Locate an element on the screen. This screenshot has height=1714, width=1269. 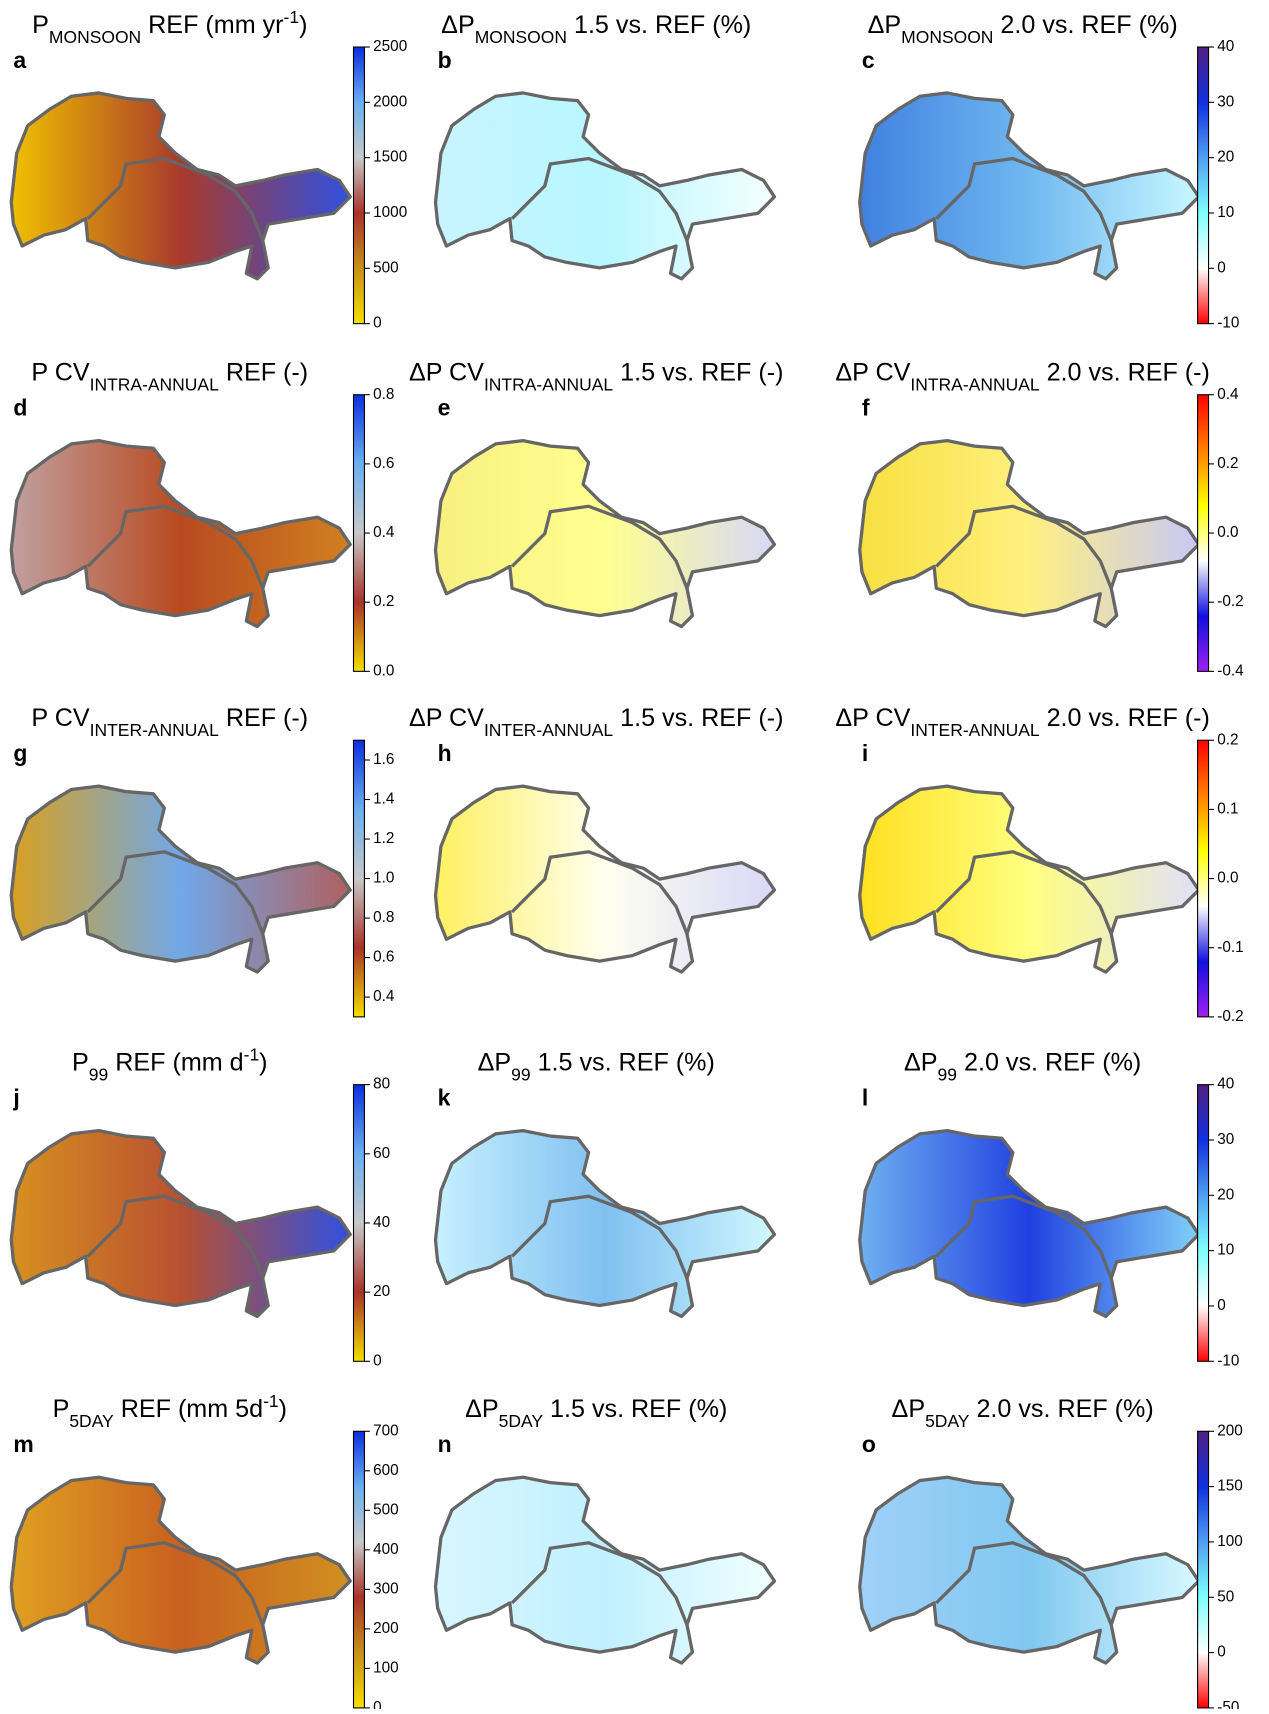
panel-letter: o is located at coordinates (869, 1444).